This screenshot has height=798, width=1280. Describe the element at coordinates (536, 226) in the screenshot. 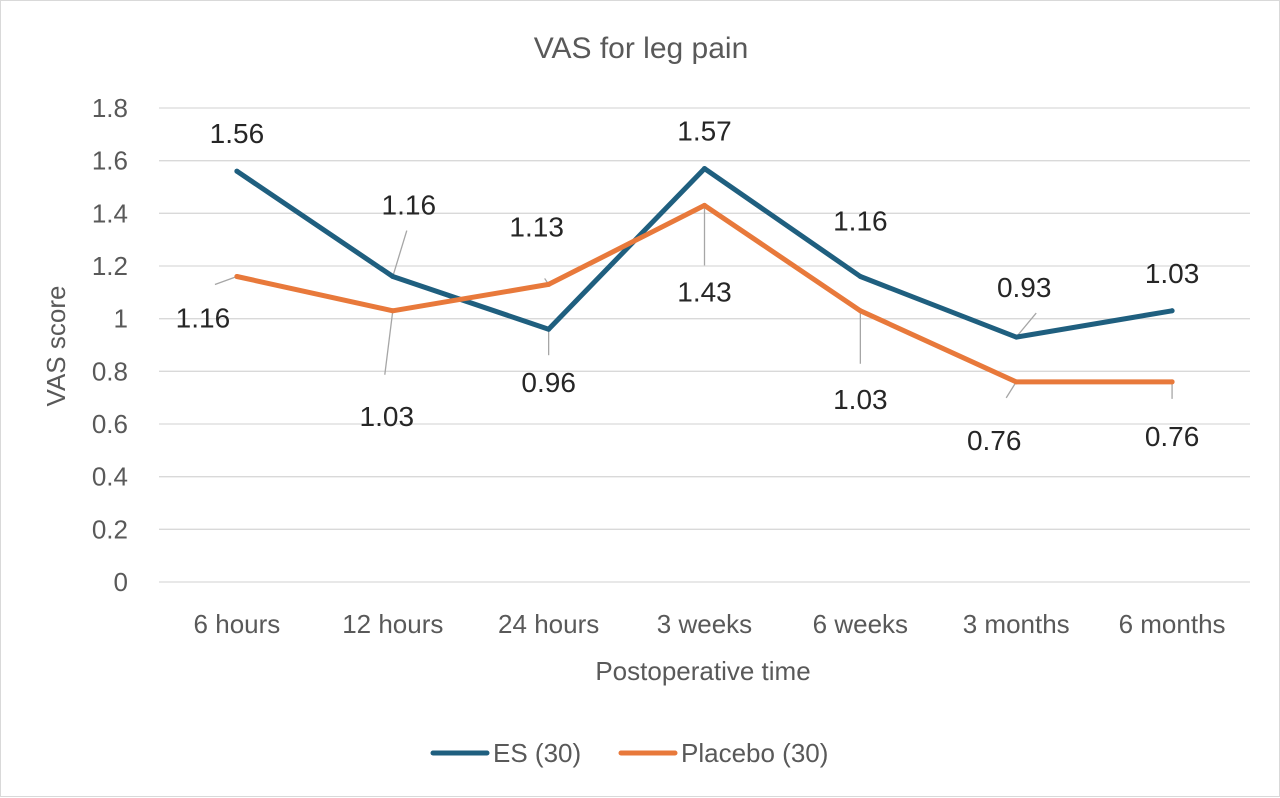

I see `data-label: 1.13` at that location.